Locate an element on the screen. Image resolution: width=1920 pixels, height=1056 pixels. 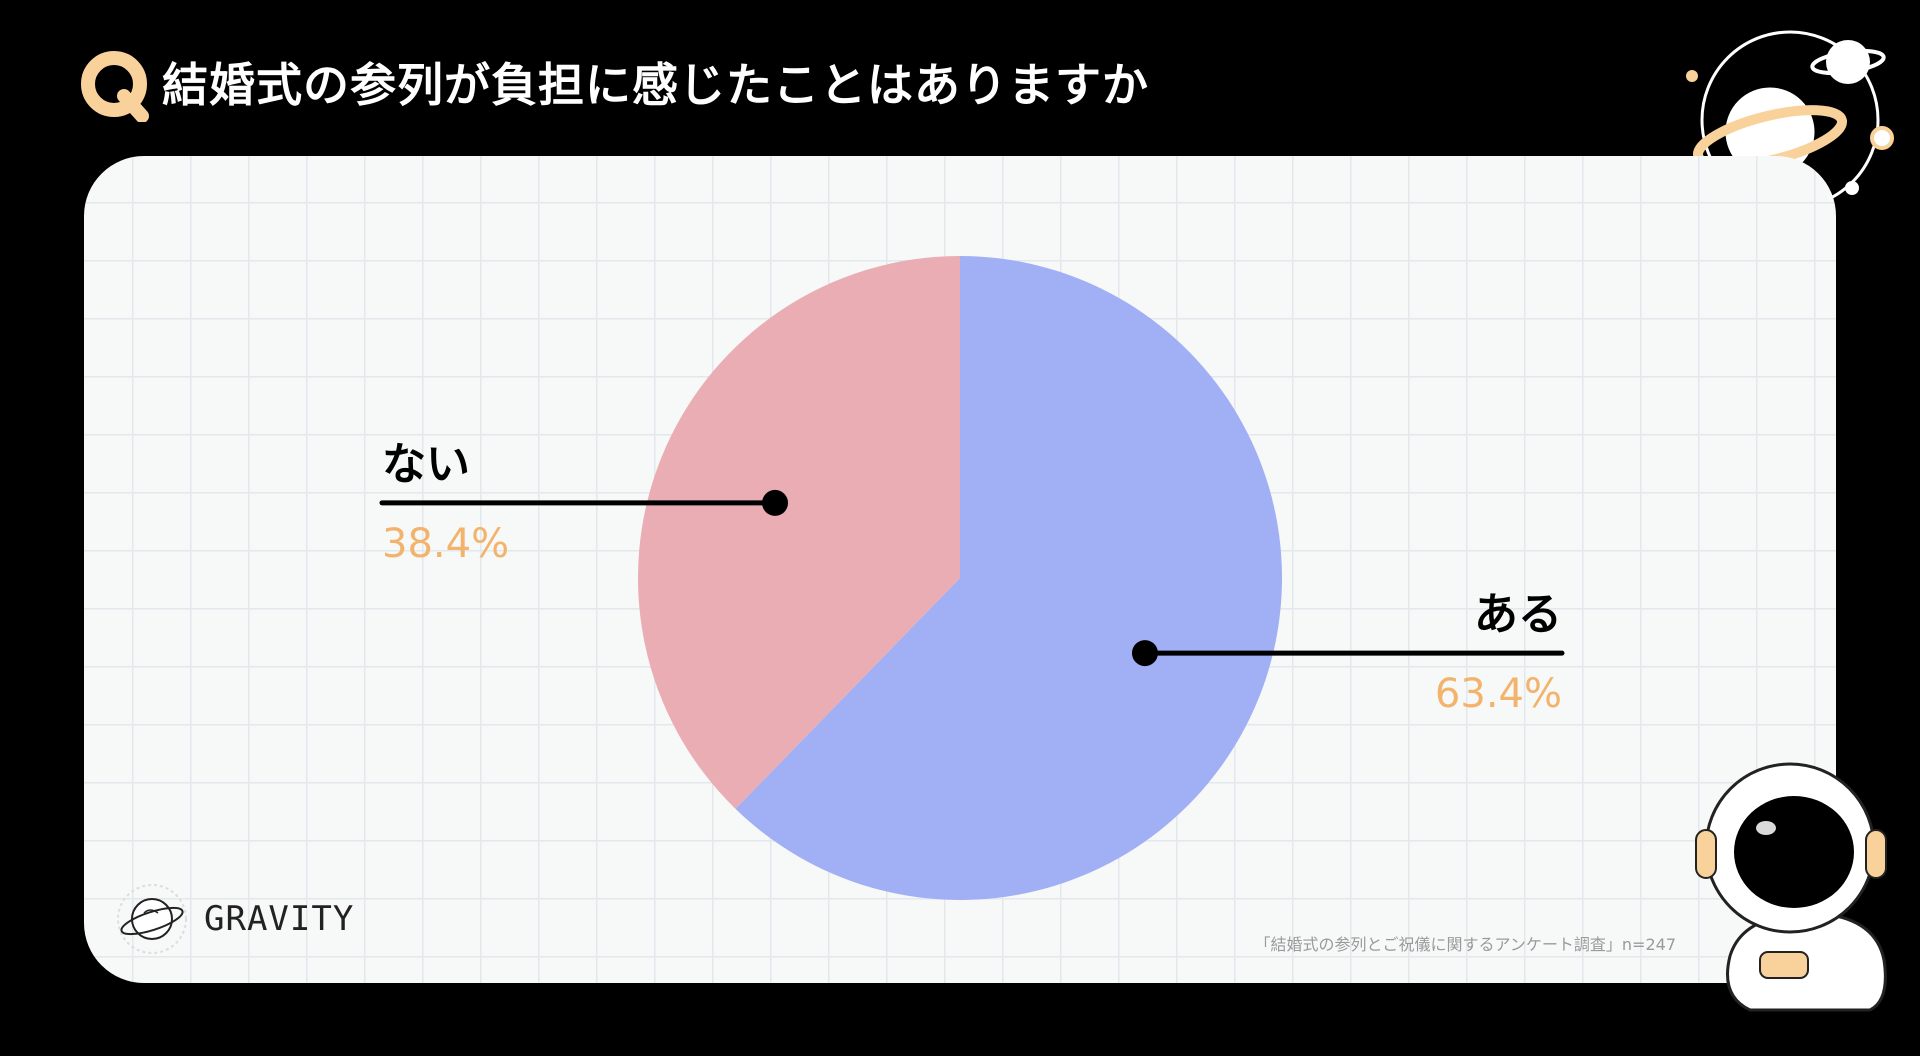
slice-label-0: ある is located at coordinates (1518, 614).